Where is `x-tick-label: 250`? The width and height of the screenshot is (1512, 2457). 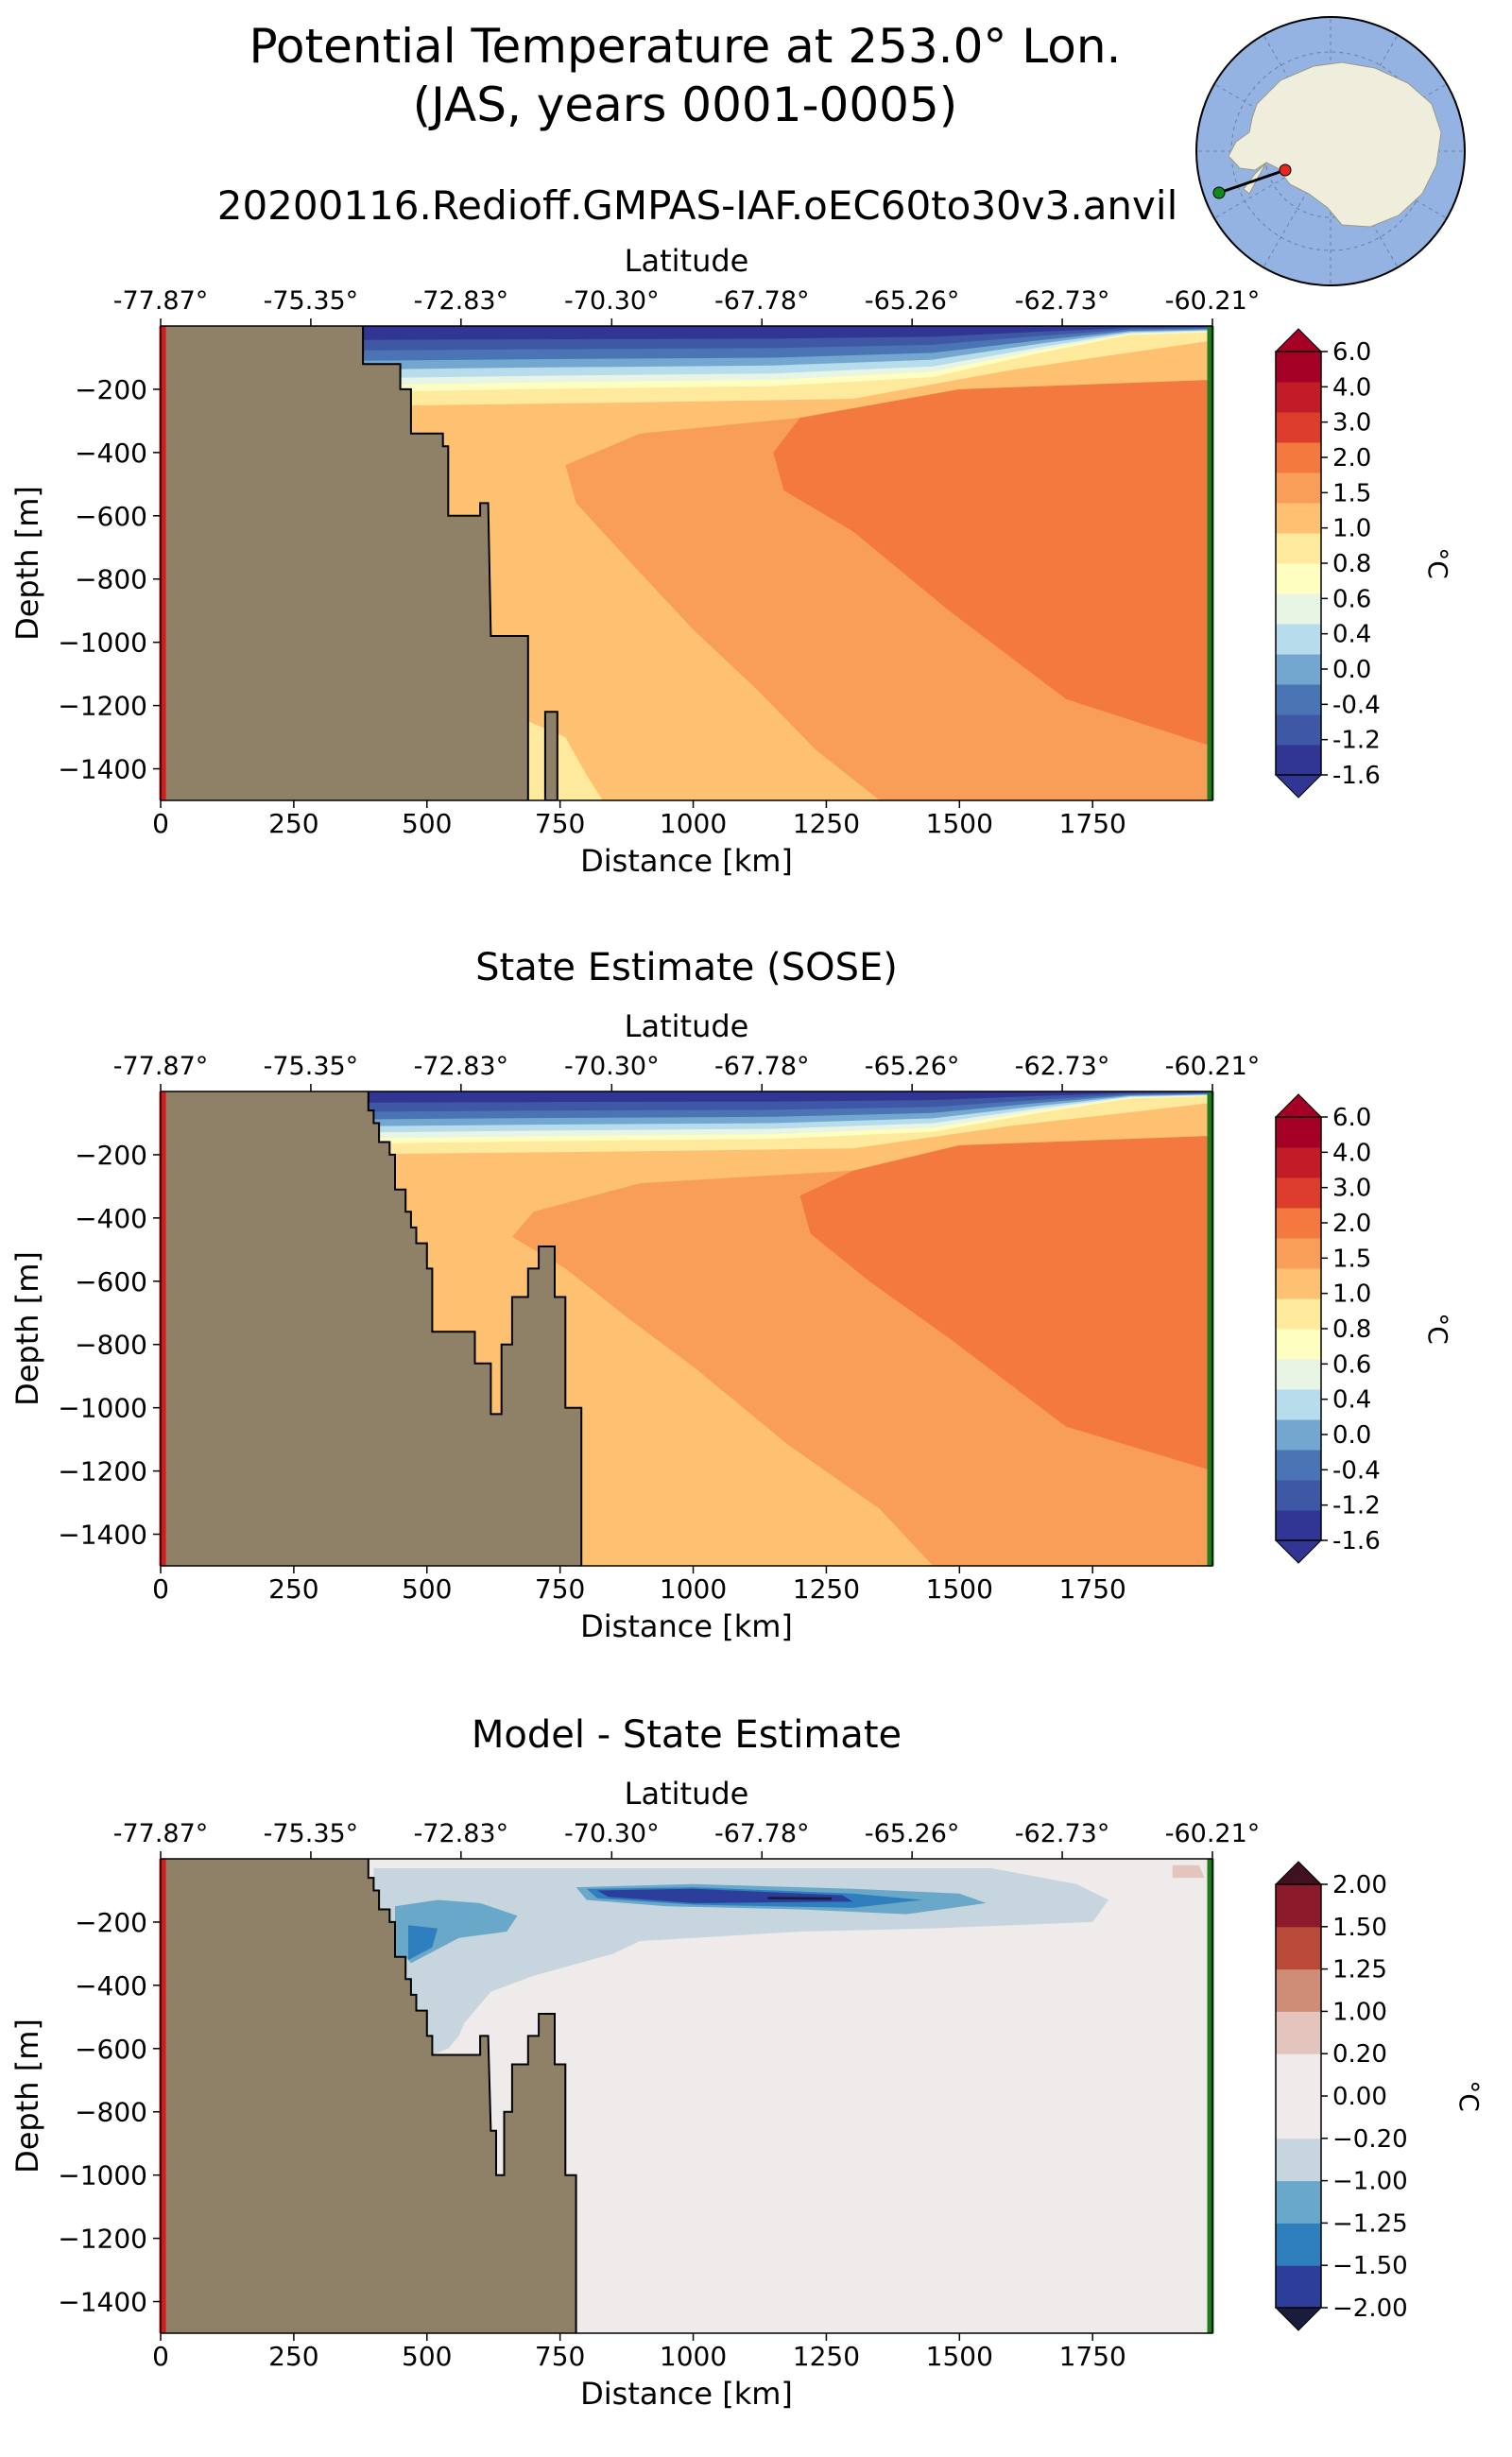 x-tick-label: 250 is located at coordinates (293, 1589).